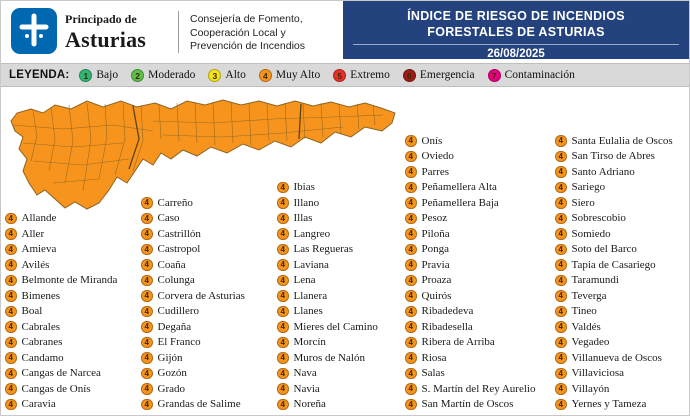 The image size is (690, 416). Describe the element at coordinates (309, 342) in the screenshot. I see `municipality-name: Morcín` at that location.